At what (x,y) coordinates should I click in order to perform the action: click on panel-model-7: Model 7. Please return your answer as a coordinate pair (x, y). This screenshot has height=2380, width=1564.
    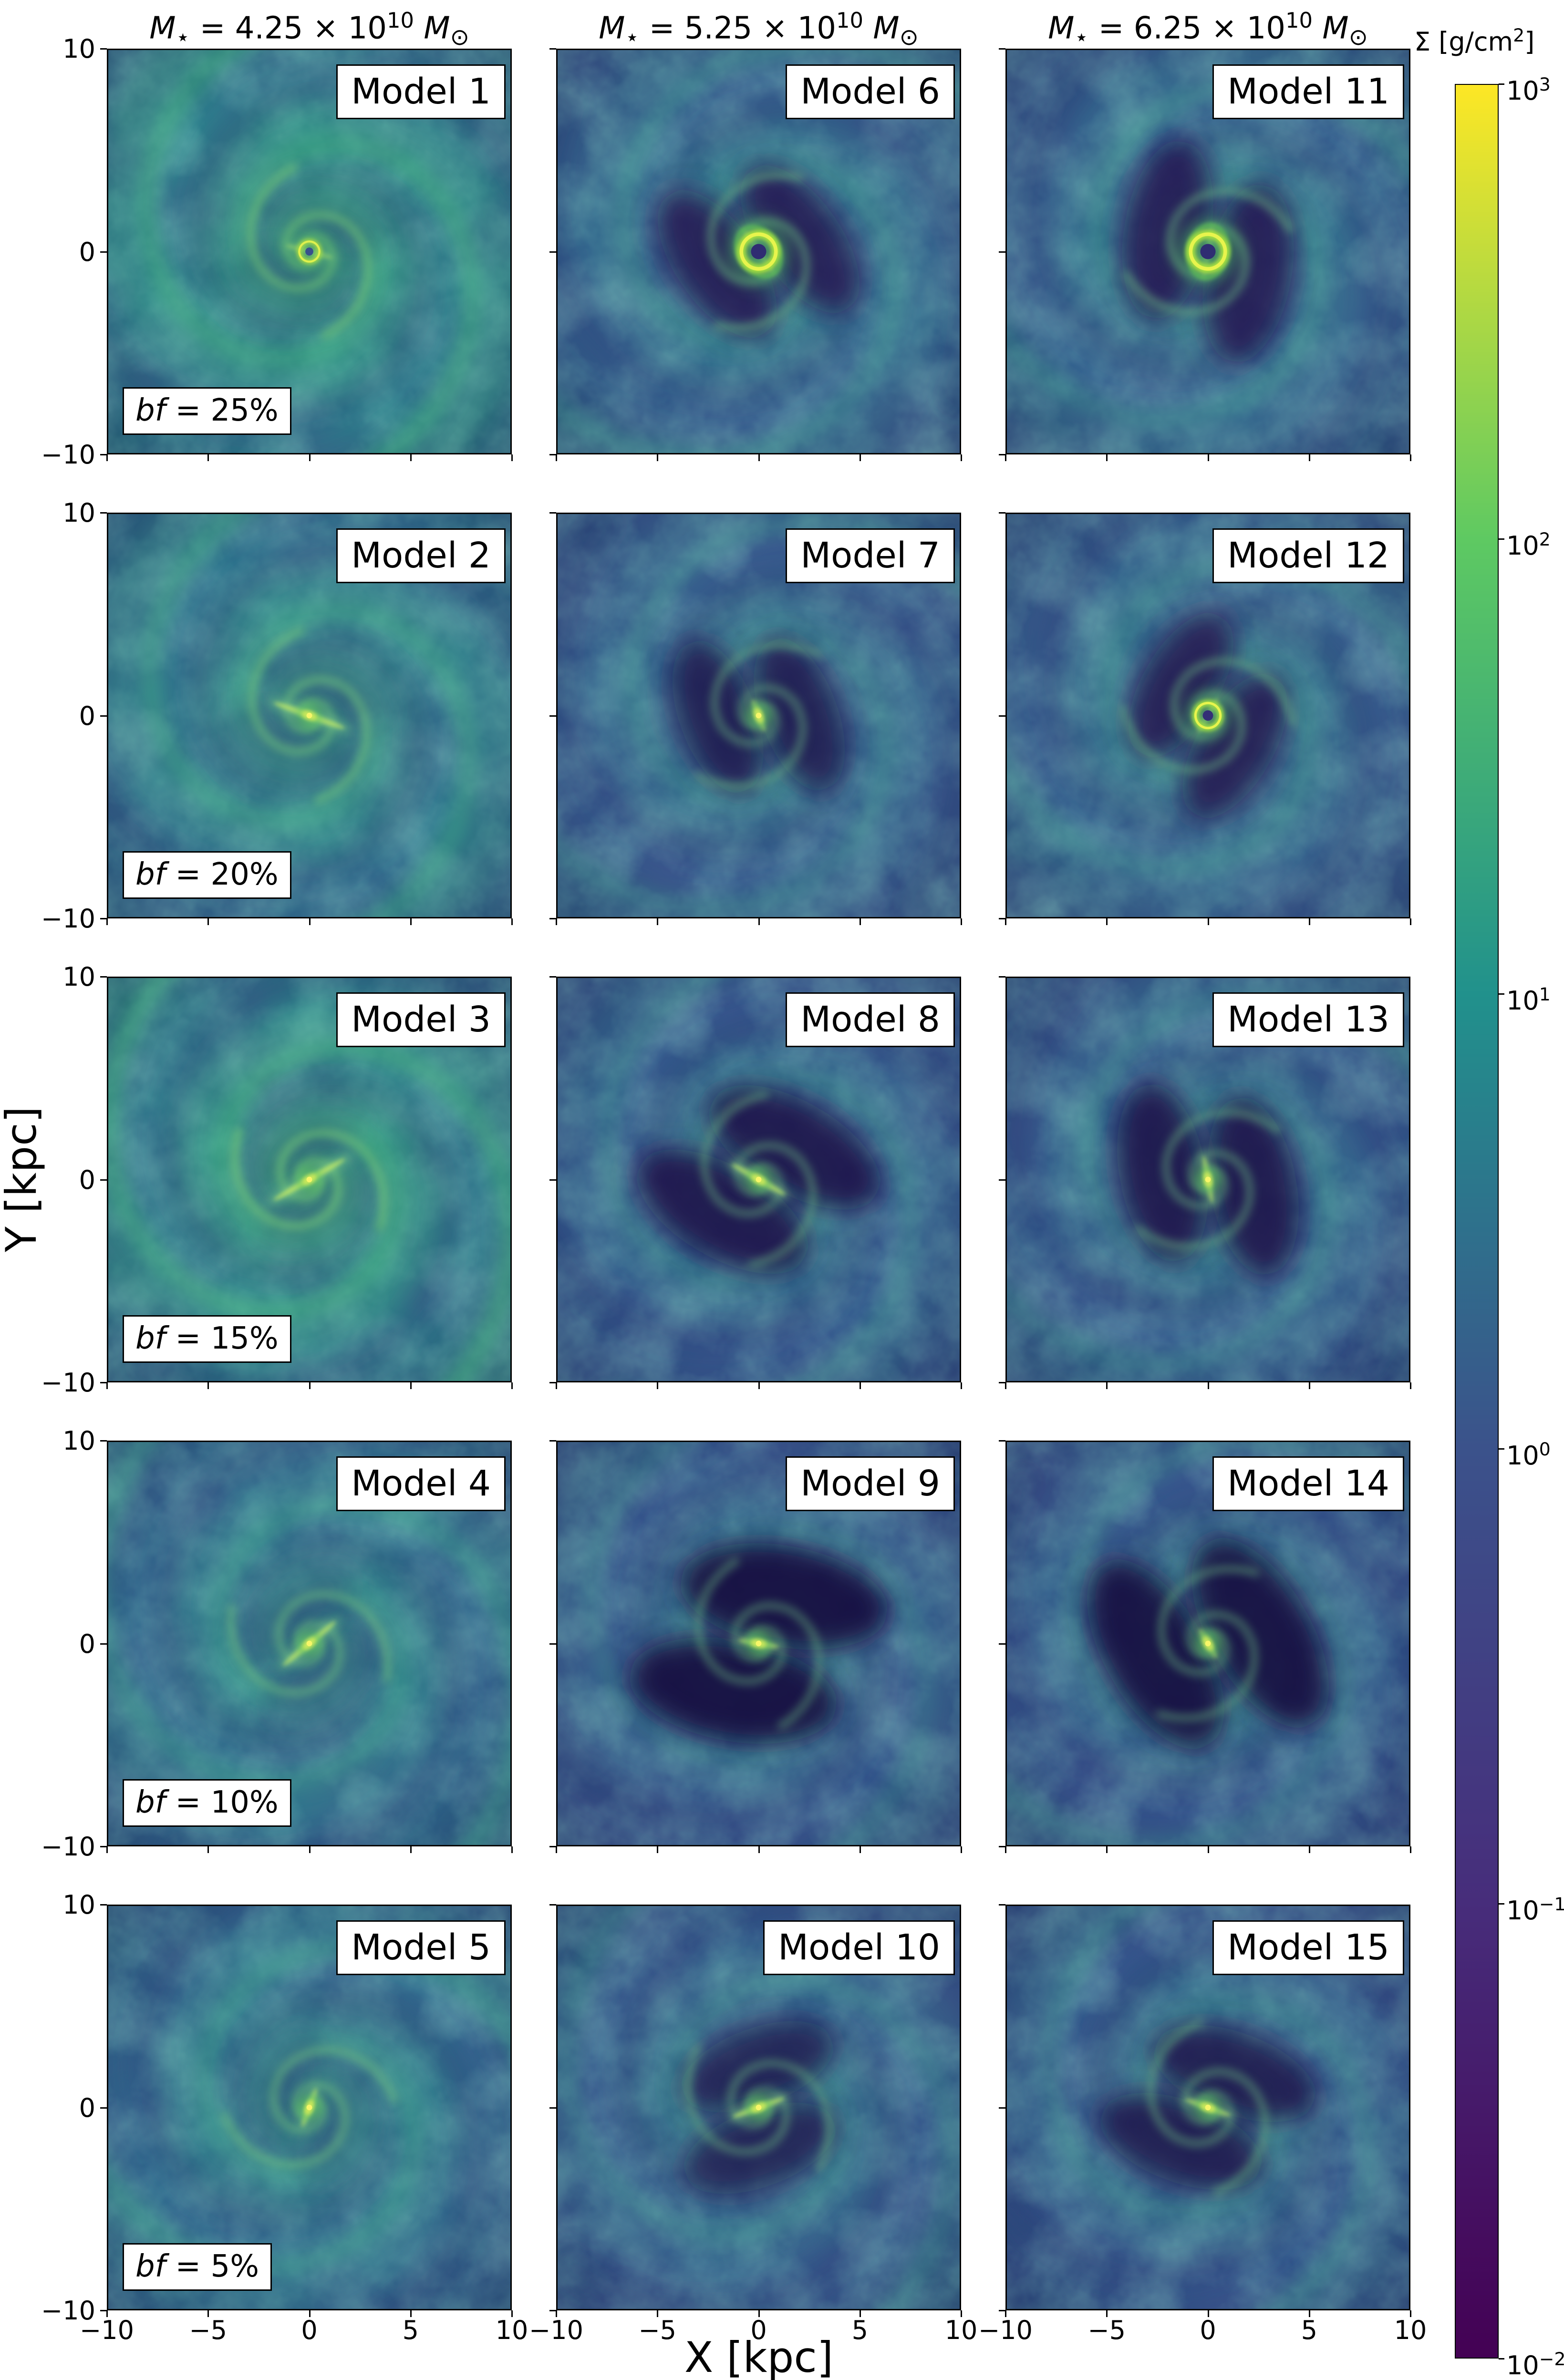
    Looking at the image, I should click on (758, 716).